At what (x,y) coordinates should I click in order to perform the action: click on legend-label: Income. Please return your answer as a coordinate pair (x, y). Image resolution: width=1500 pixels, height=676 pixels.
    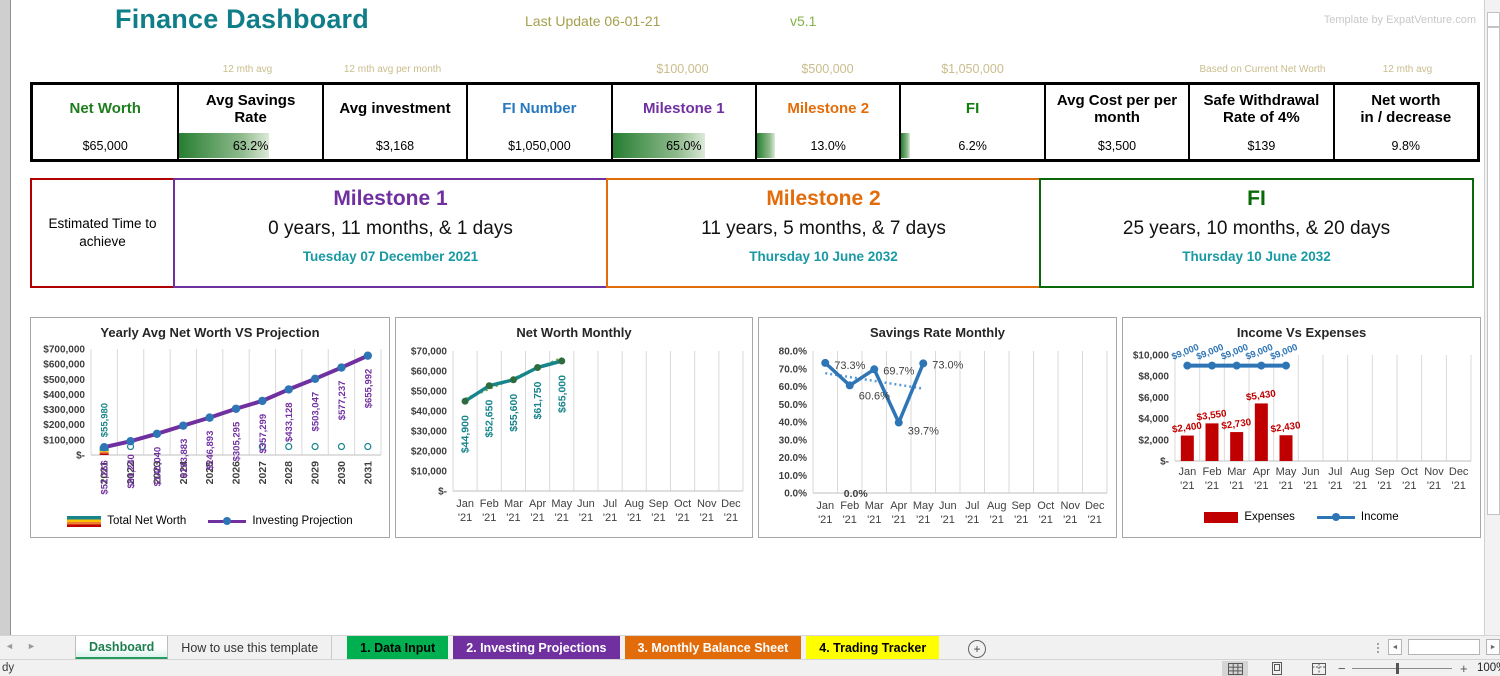
    Looking at the image, I should click on (1379, 517).